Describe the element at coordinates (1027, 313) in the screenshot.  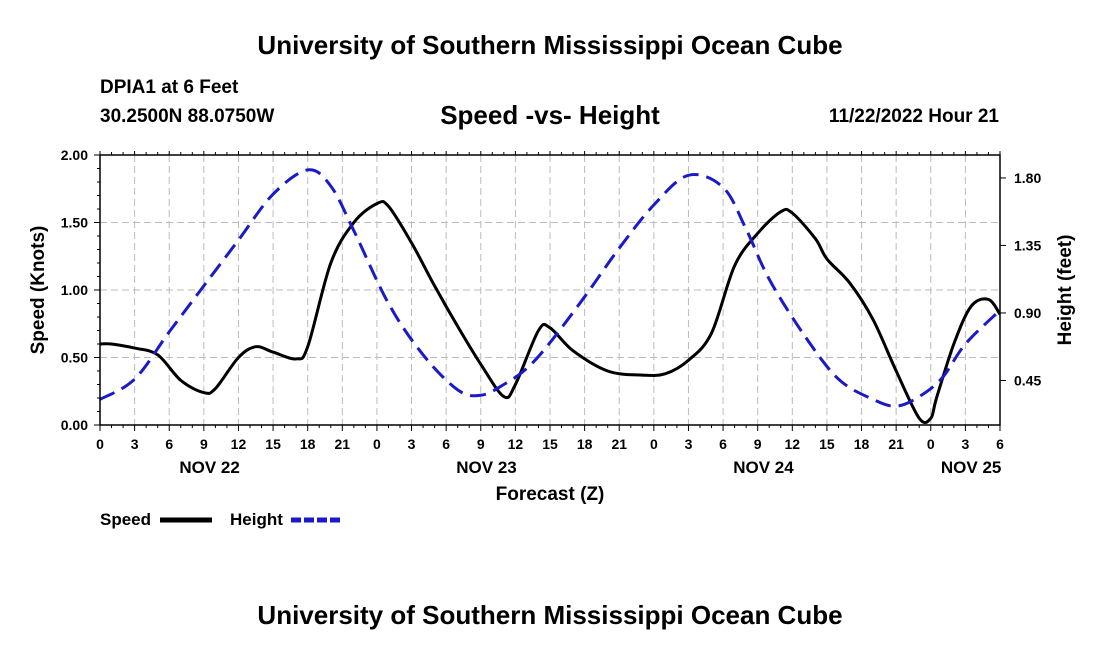
I see `y2-tick-label: 0.90` at that location.